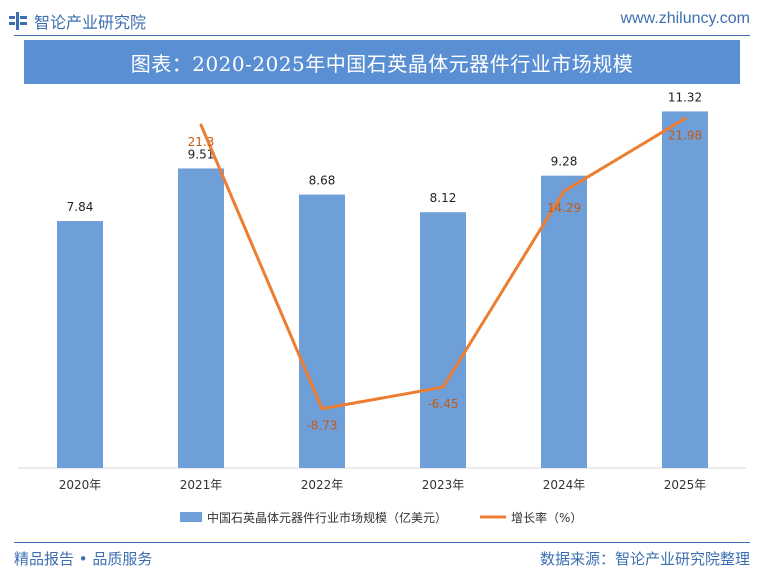 The image size is (764, 577). Describe the element at coordinates (201, 142) in the screenshot. I see `growth-value-label: 21.3` at that location.